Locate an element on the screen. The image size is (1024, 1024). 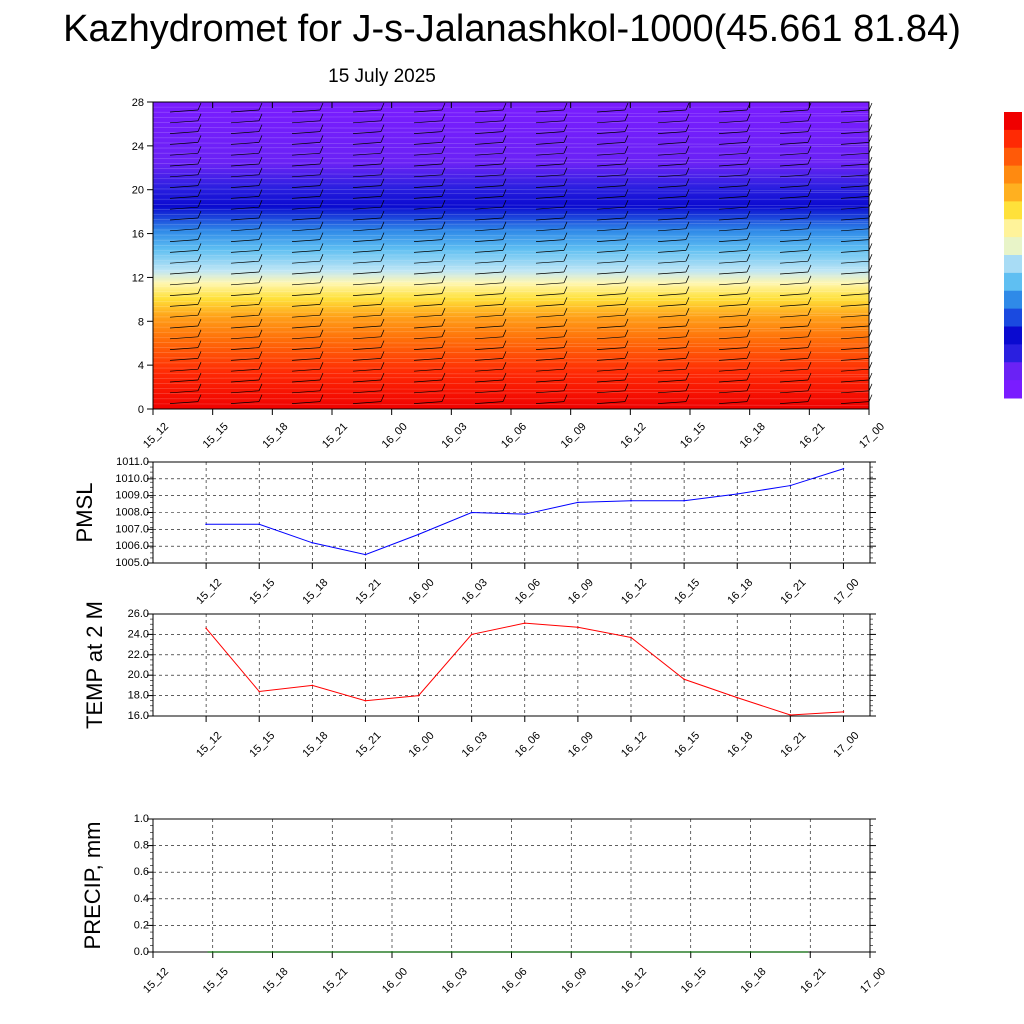
y-tick-label: 1.0 is located at coordinates (141, 819).